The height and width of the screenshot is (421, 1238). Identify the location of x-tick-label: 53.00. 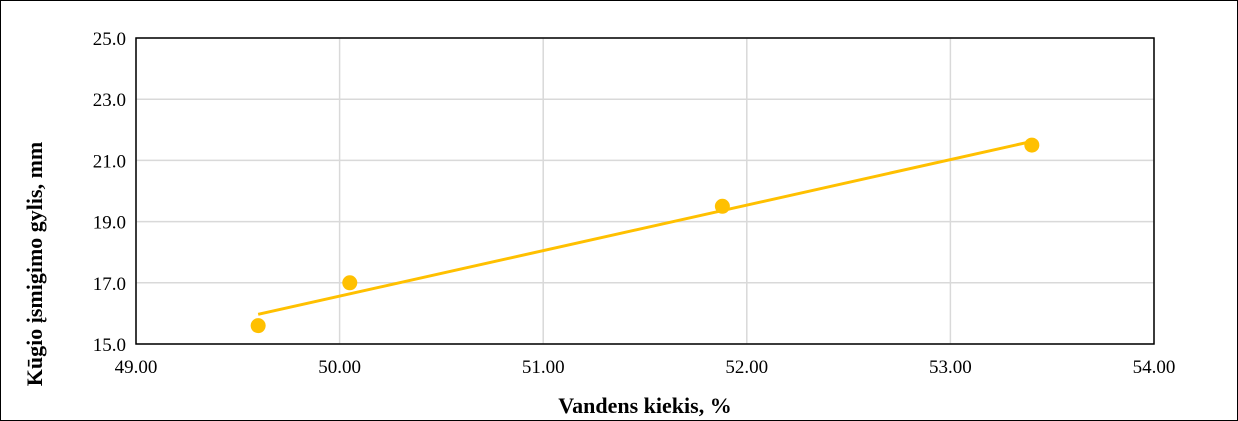
(950, 367).